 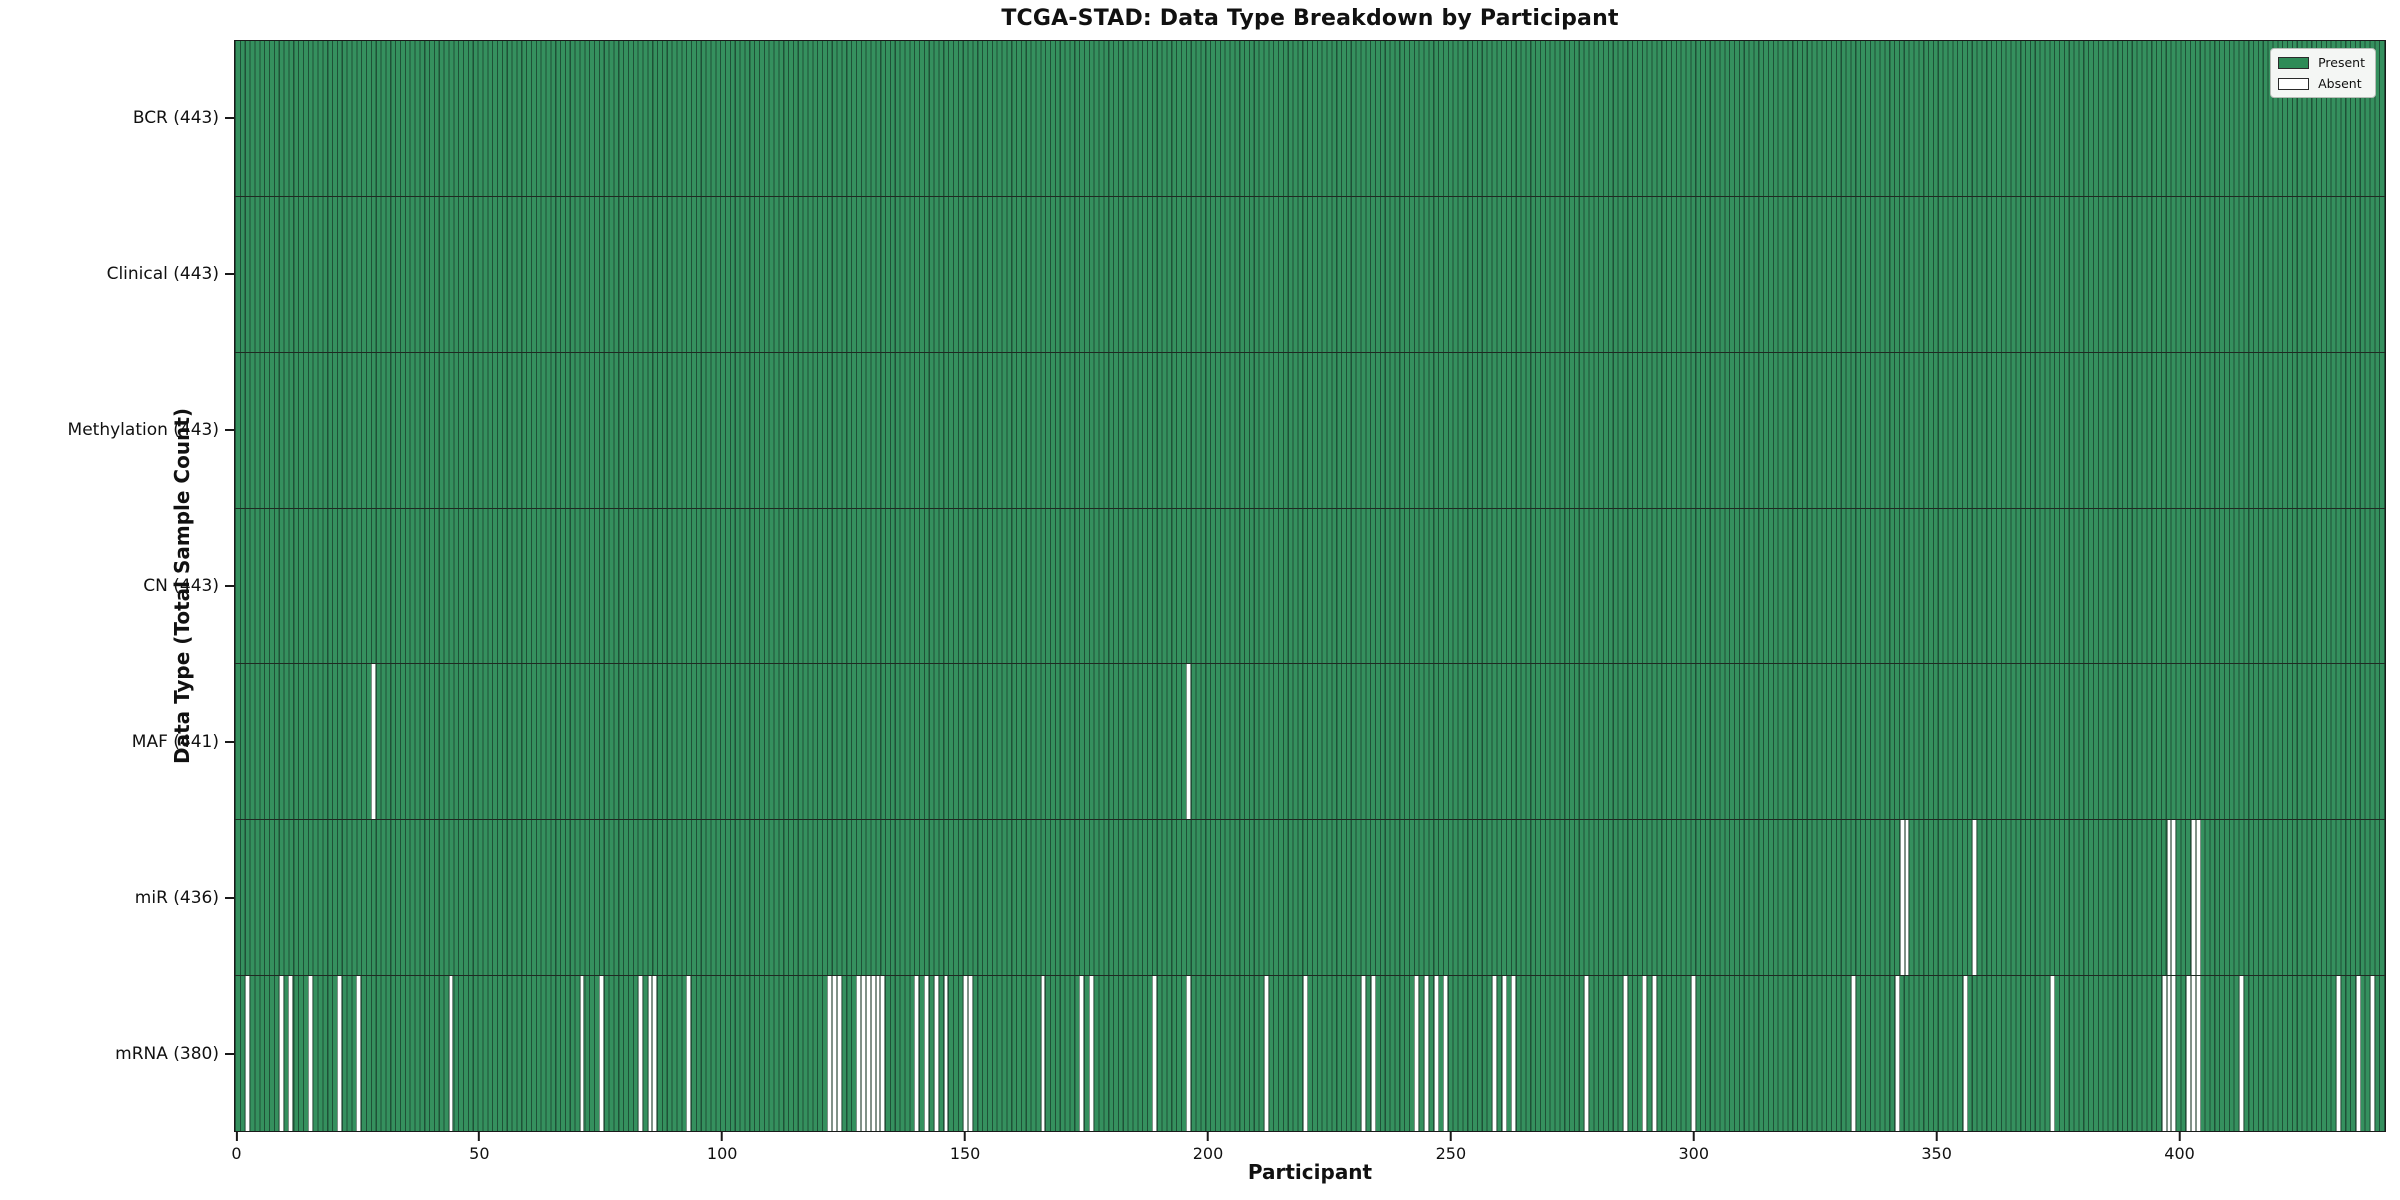 I want to click on data-row-cn, so click(x=1310, y=585).